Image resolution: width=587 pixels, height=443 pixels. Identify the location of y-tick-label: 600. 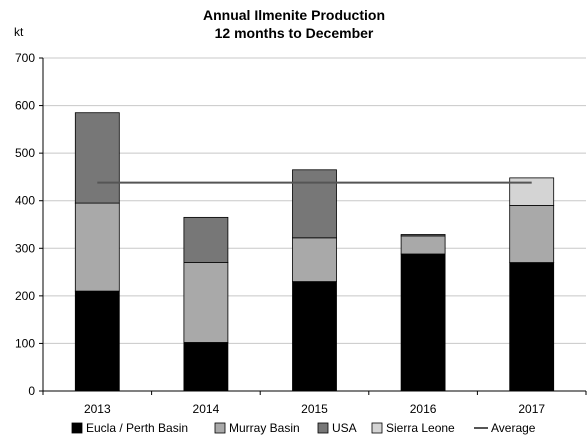
(25, 106).